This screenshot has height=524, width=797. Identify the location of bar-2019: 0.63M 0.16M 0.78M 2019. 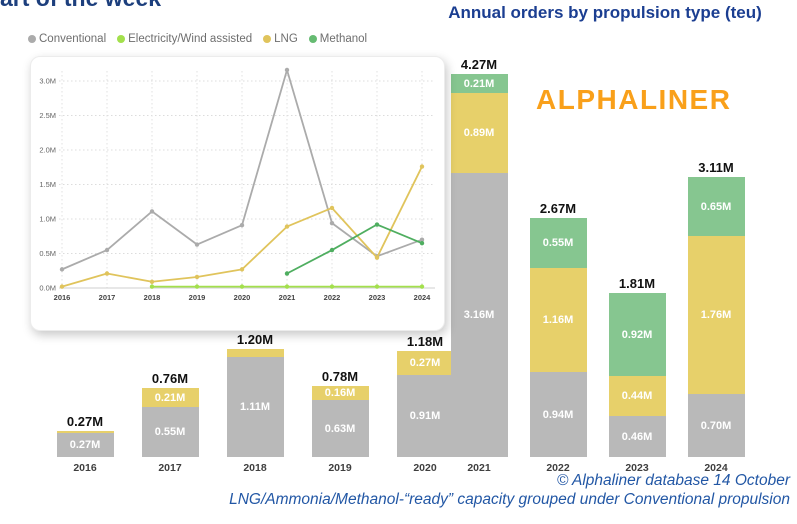
(340, 421).